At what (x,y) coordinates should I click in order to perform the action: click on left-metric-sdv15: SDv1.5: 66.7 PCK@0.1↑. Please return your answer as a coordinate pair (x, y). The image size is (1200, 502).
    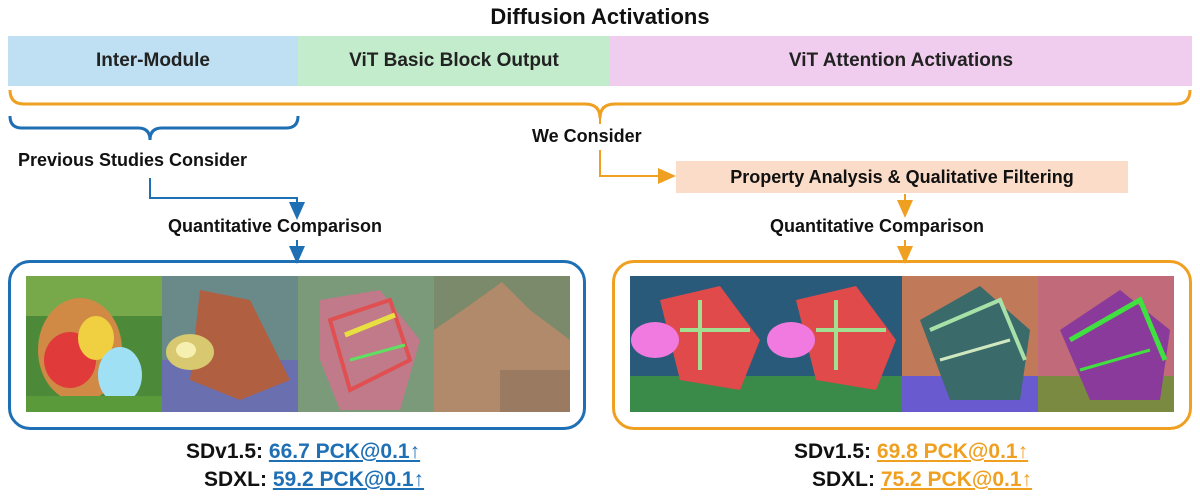
    Looking at the image, I should click on (303, 452).